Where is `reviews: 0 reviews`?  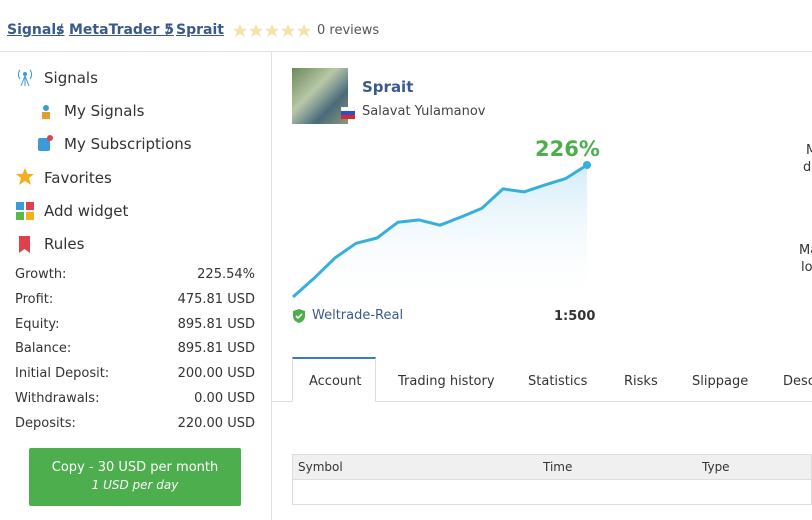
reviews: 0 reviews is located at coordinates (348, 30).